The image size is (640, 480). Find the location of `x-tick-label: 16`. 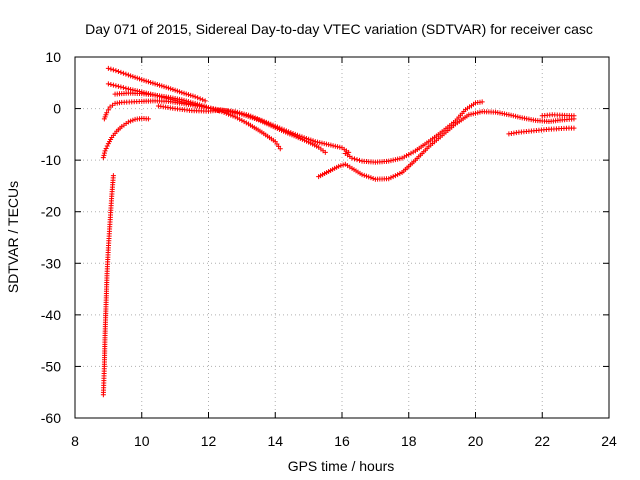

x-tick-label: 16 is located at coordinates (342, 441).